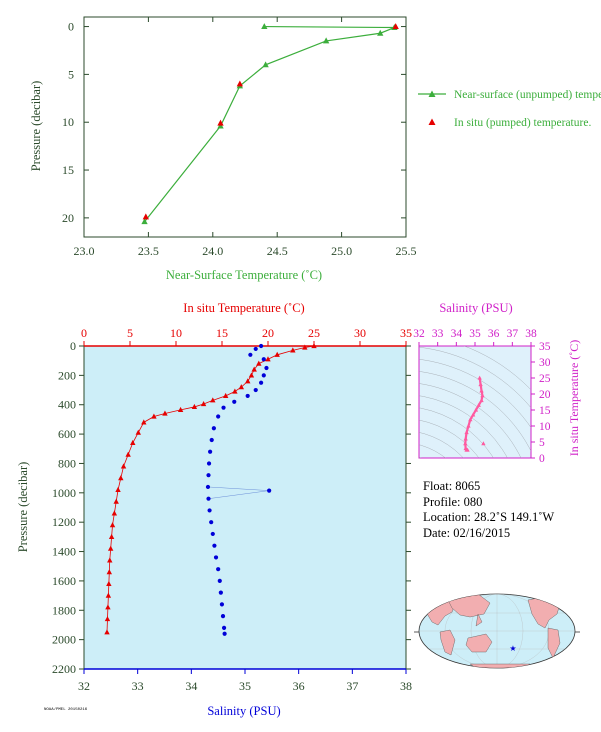 The height and width of the screenshot is (732, 601). I want to click on top-y-tick-label: 10, so click(68, 122).